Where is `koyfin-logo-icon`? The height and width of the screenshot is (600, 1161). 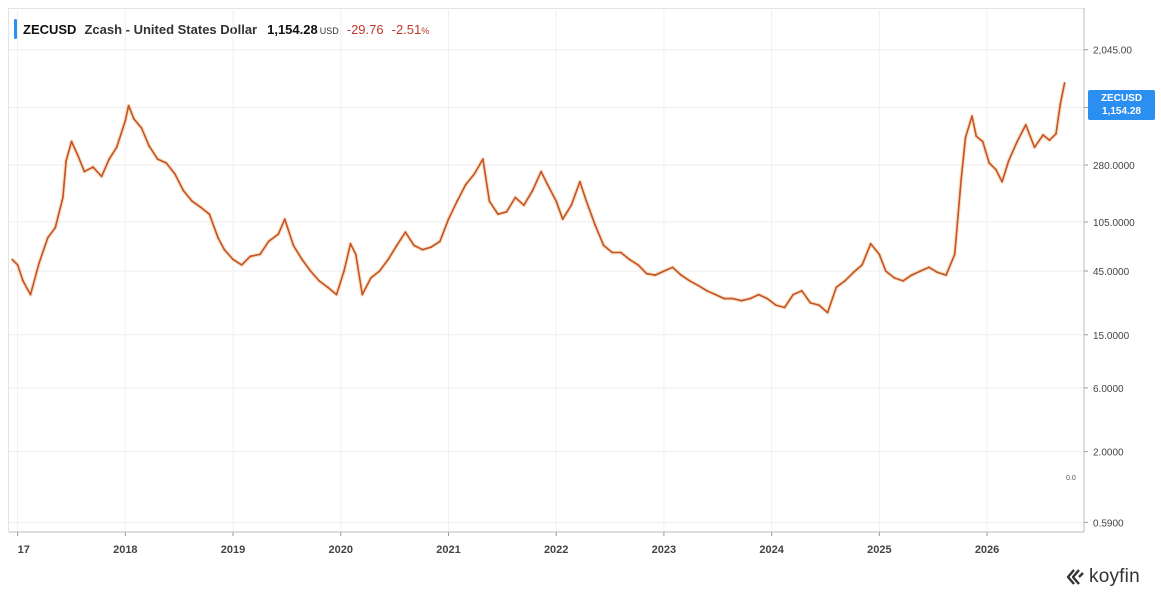
koyfin-logo-icon is located at coordinates (1075, 577).